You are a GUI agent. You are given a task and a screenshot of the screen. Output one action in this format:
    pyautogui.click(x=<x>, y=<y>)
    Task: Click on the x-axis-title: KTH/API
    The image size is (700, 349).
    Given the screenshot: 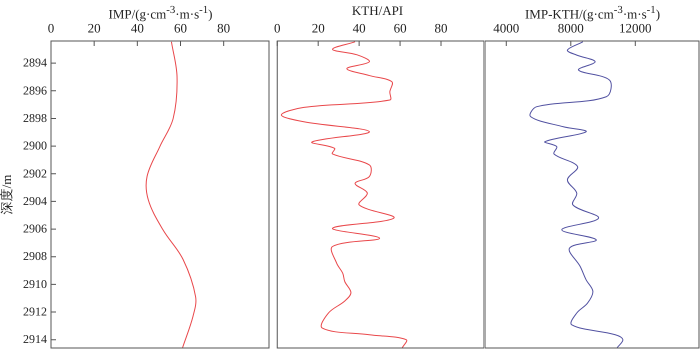 What is the action you would take?
    pyautogui.click(x=377, y=10)
    